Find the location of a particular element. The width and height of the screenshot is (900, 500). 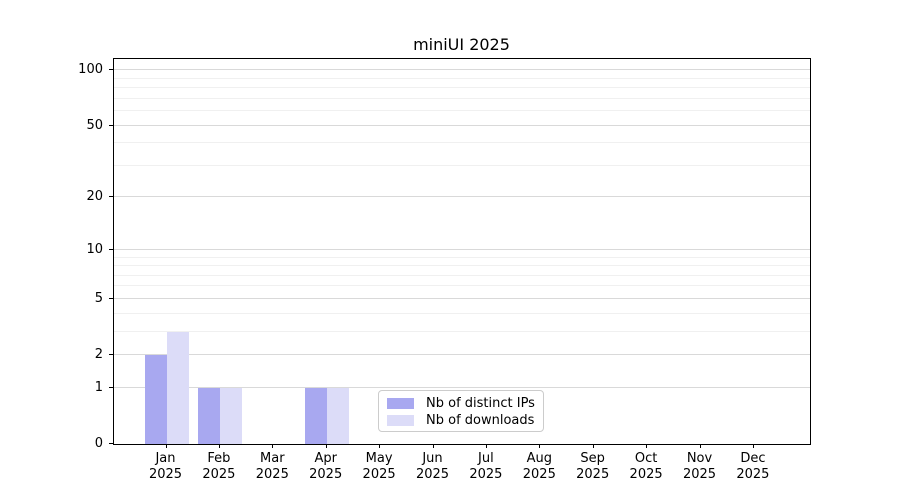

y-axis: 0 1 2 5 10 20 50 100 is located at coordinates (56, 254).